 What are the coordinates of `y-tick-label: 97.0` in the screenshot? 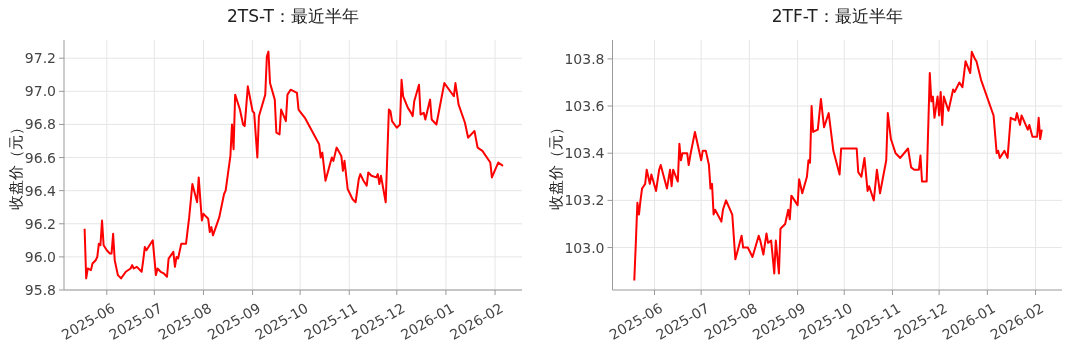 It's located at (40, 91).